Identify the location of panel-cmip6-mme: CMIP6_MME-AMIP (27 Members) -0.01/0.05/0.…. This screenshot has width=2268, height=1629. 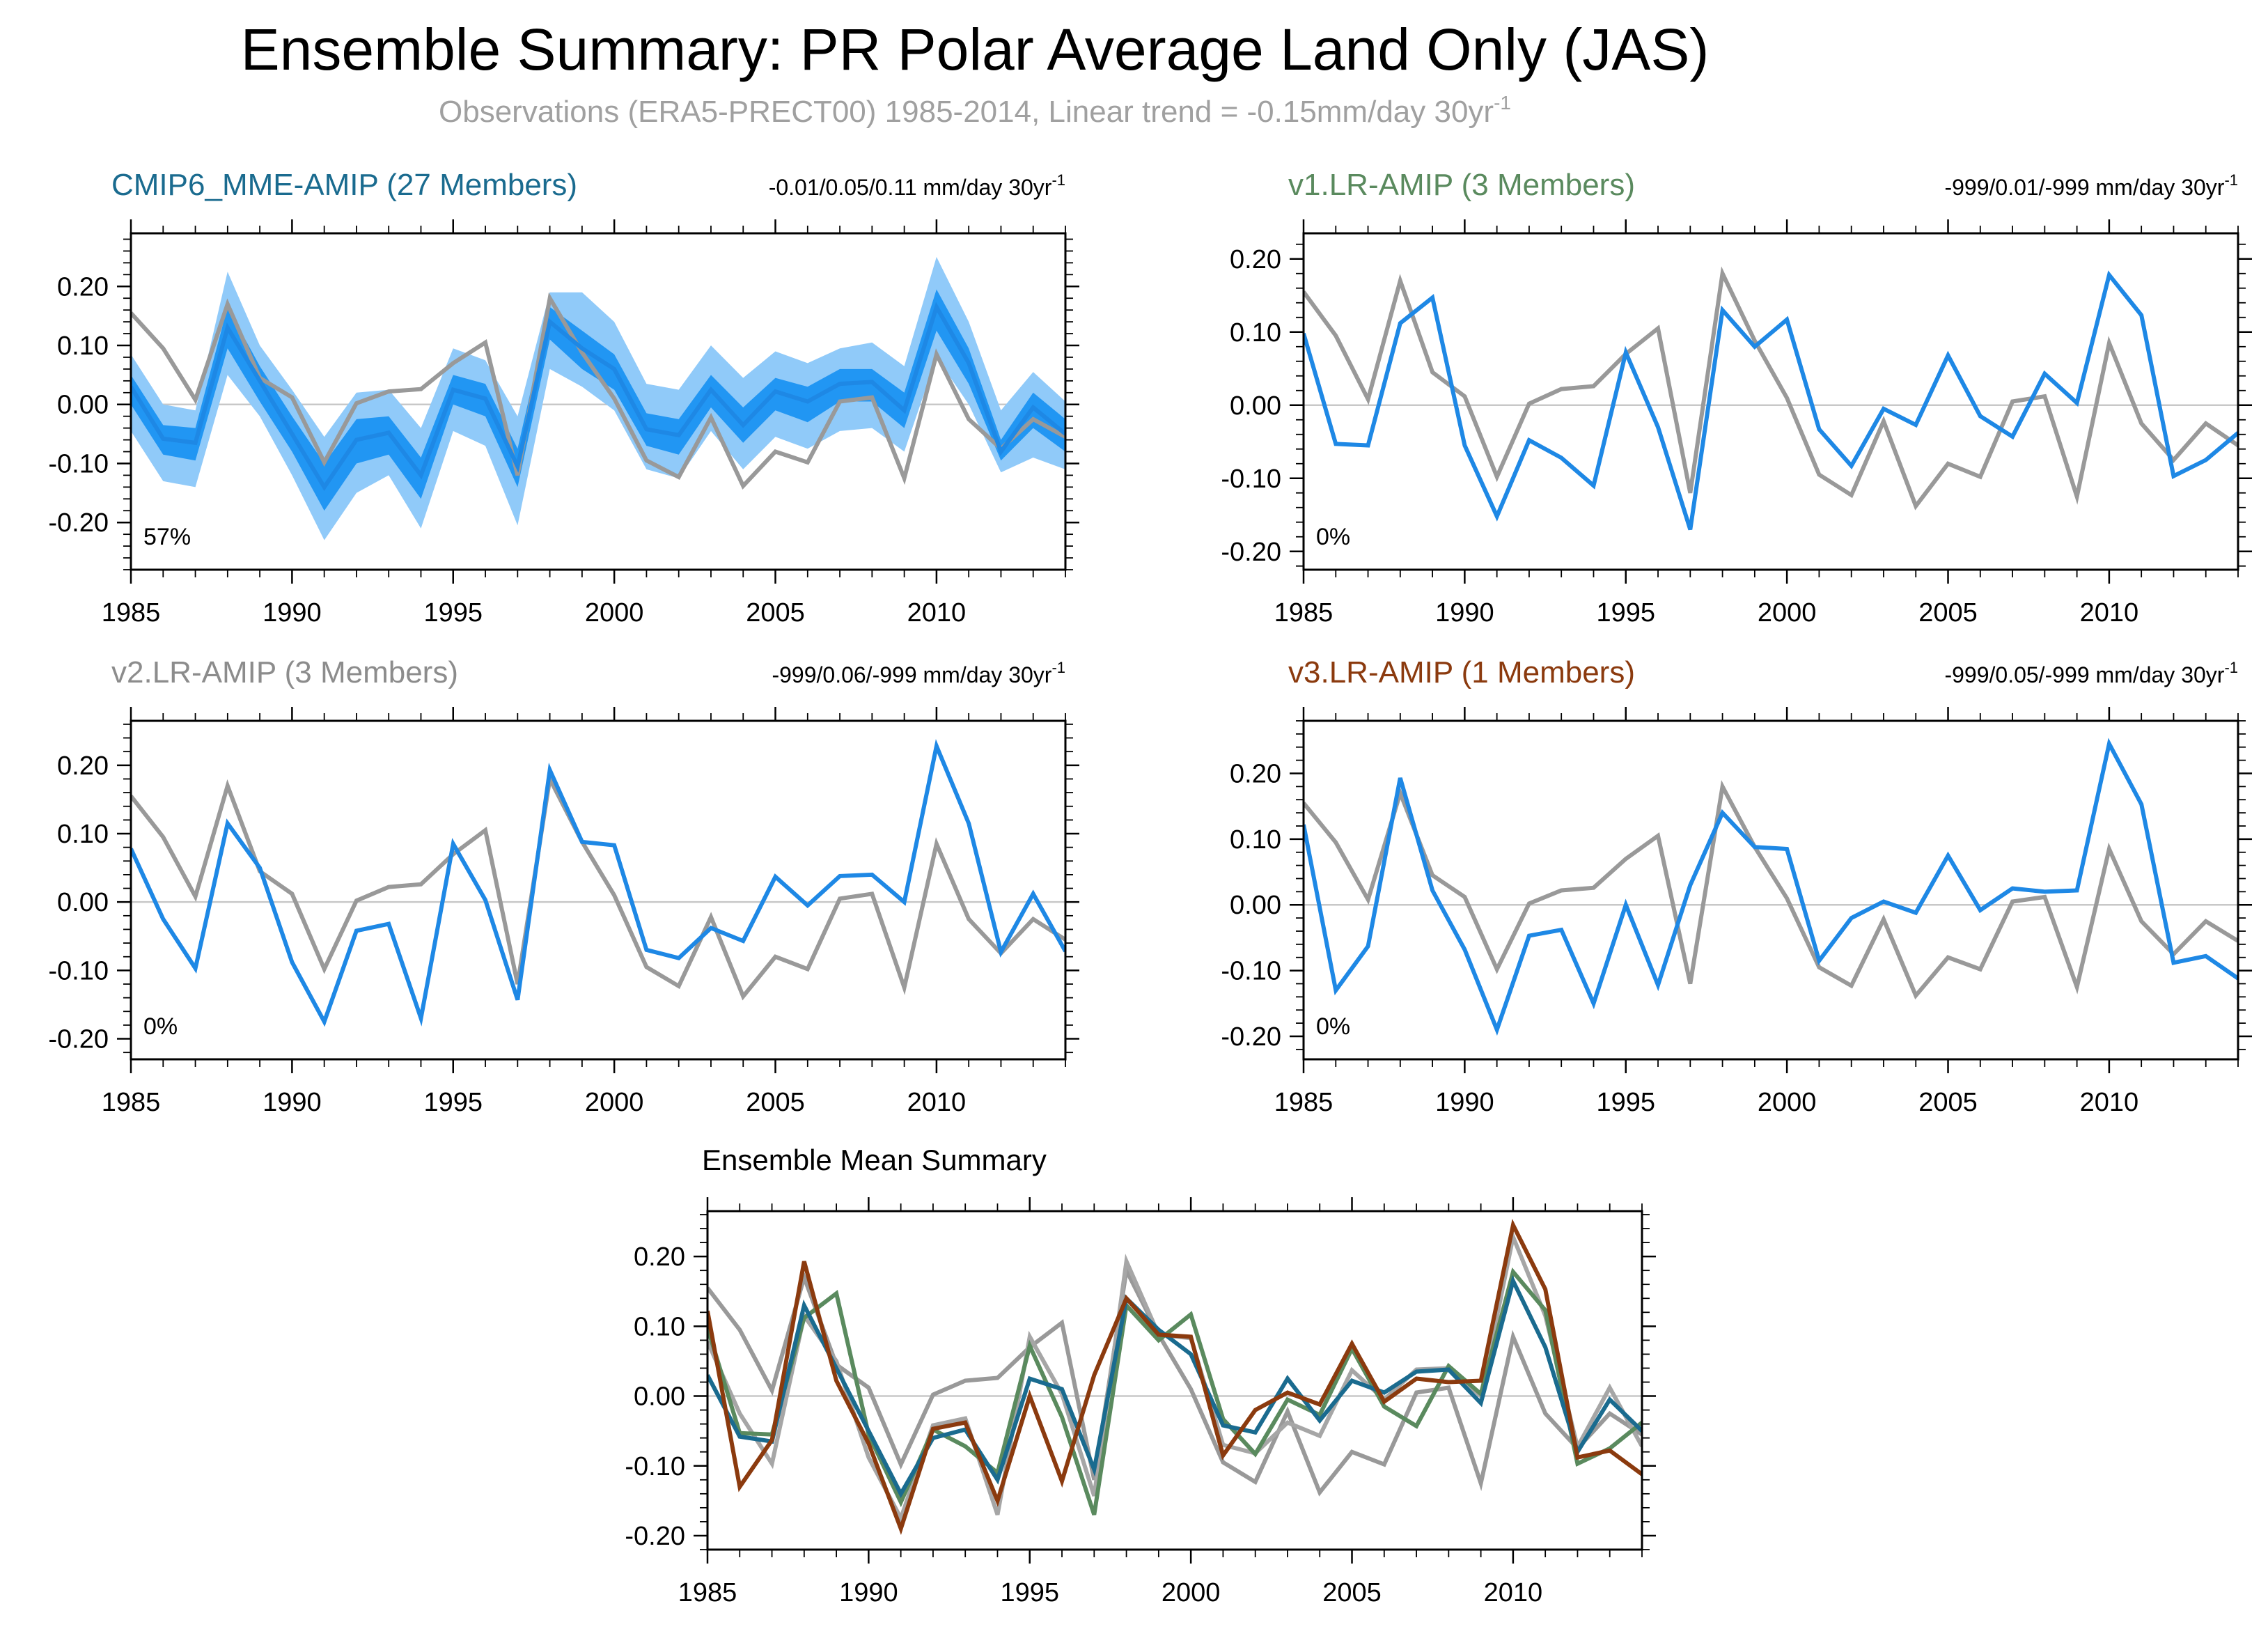
(563, 398).